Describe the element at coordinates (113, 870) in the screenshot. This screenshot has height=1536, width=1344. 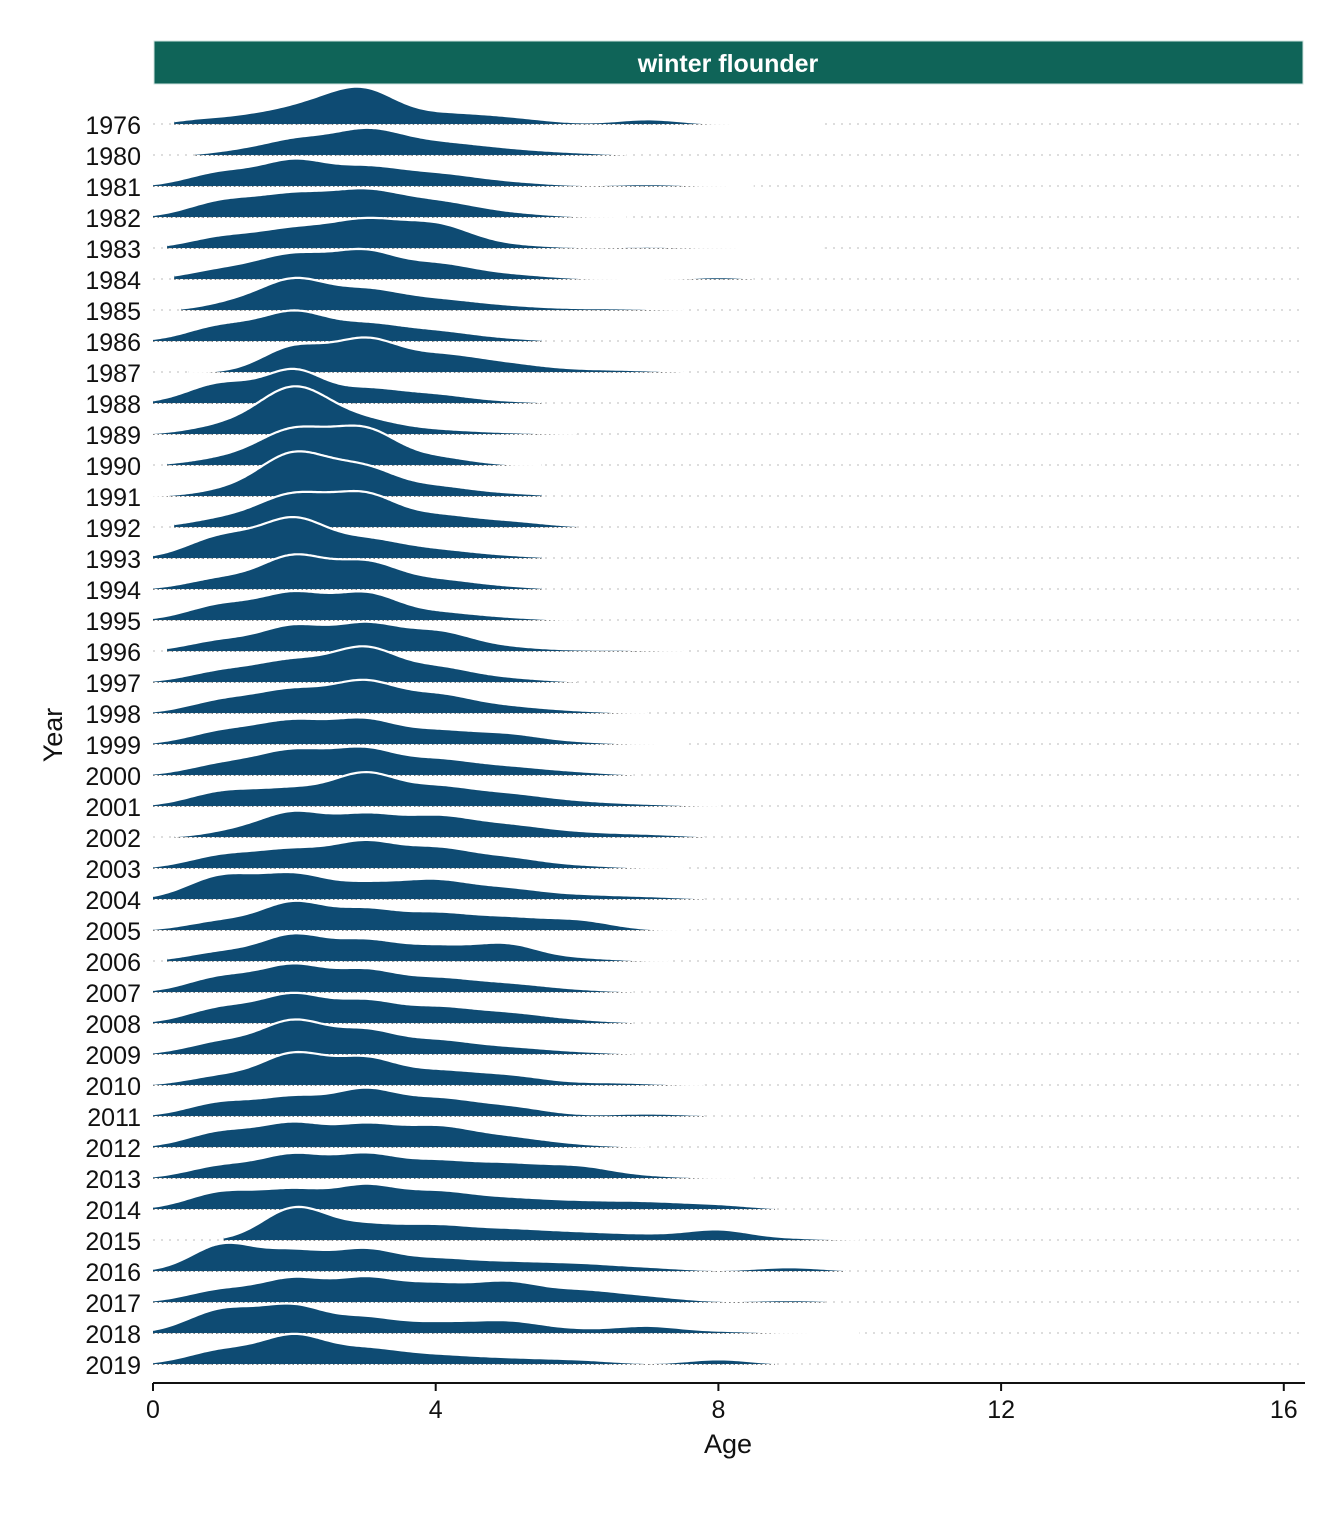
I see `y-tick-label: 2003` at that location.